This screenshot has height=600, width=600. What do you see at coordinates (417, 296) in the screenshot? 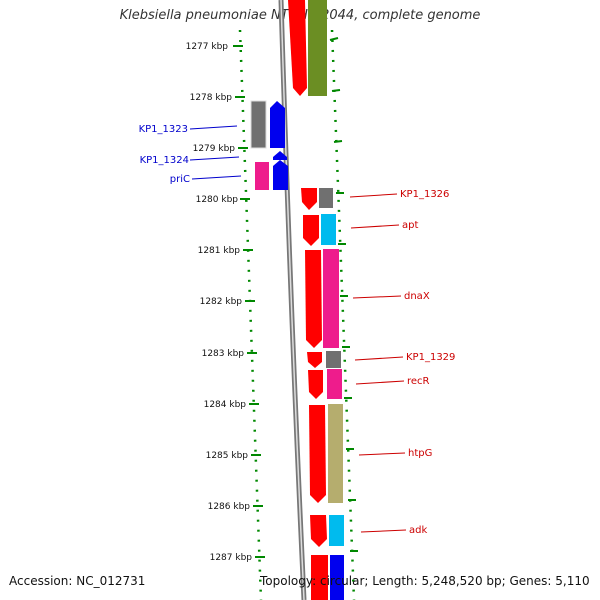
I see `gene-label-dnaX: dnaX` at bounding box center [417, 296].